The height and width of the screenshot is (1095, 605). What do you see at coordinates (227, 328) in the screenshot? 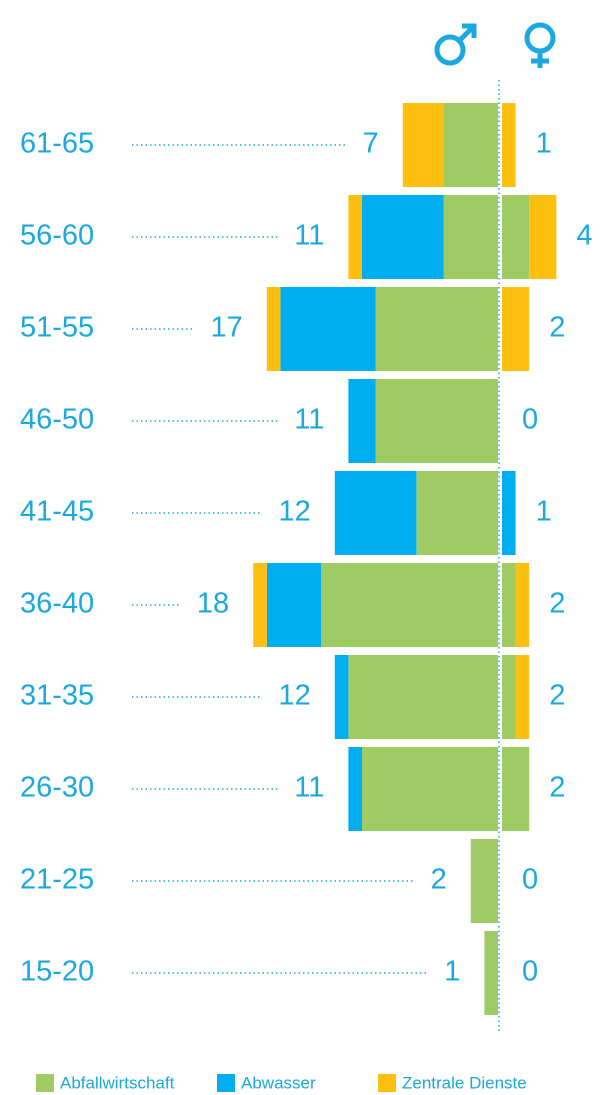
I see `male-total: 17` at bounding box center [227, 328].